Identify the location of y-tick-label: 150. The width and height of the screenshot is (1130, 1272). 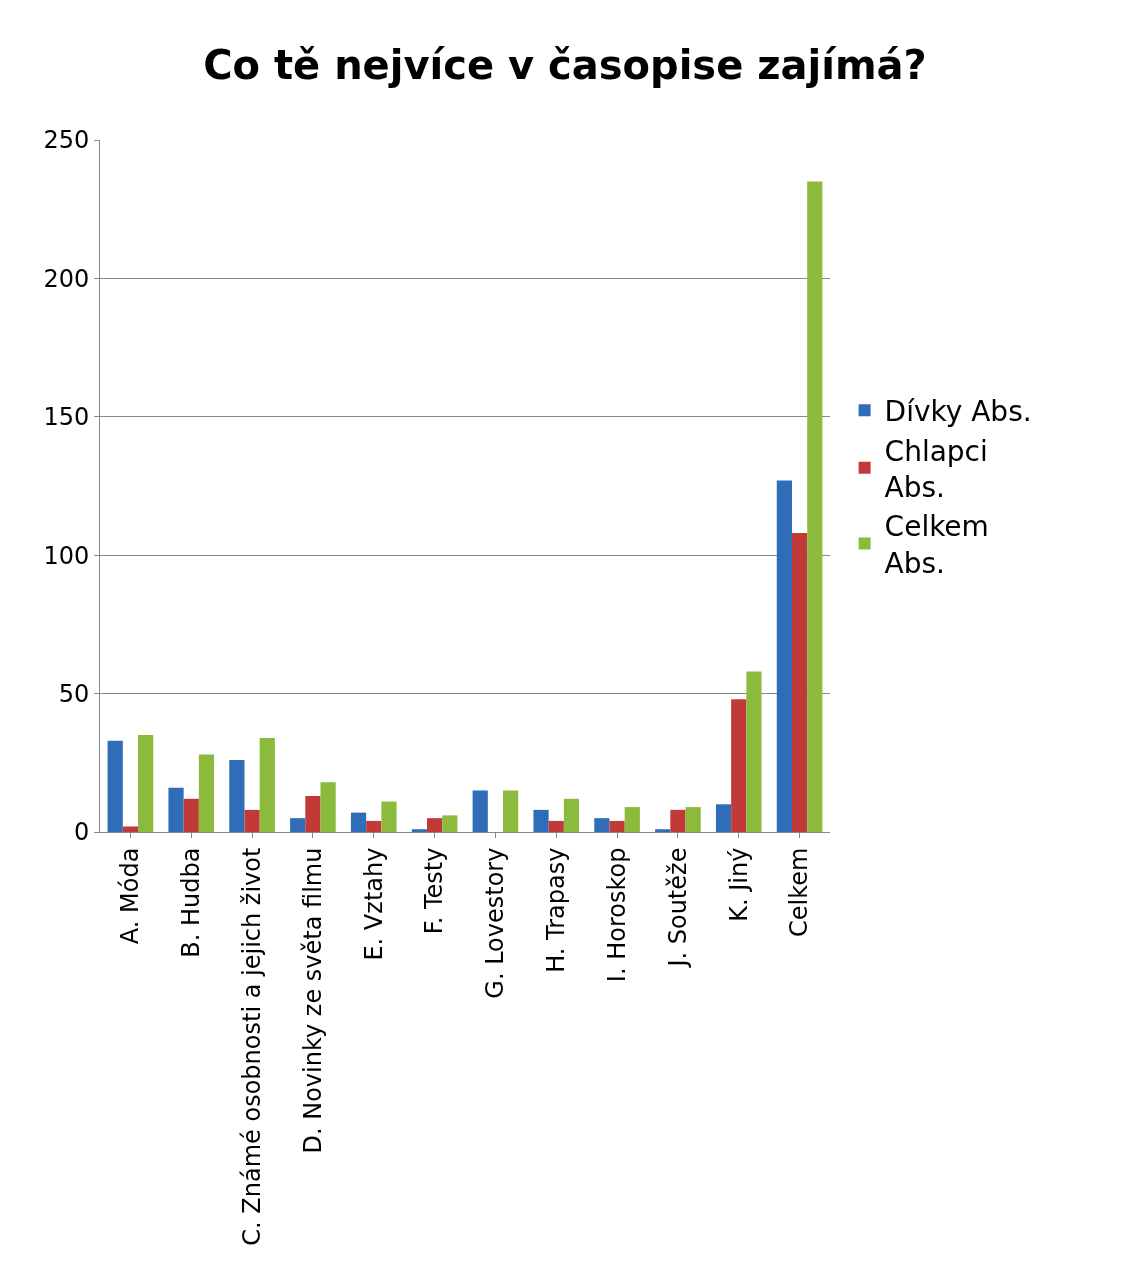
(66, 417).